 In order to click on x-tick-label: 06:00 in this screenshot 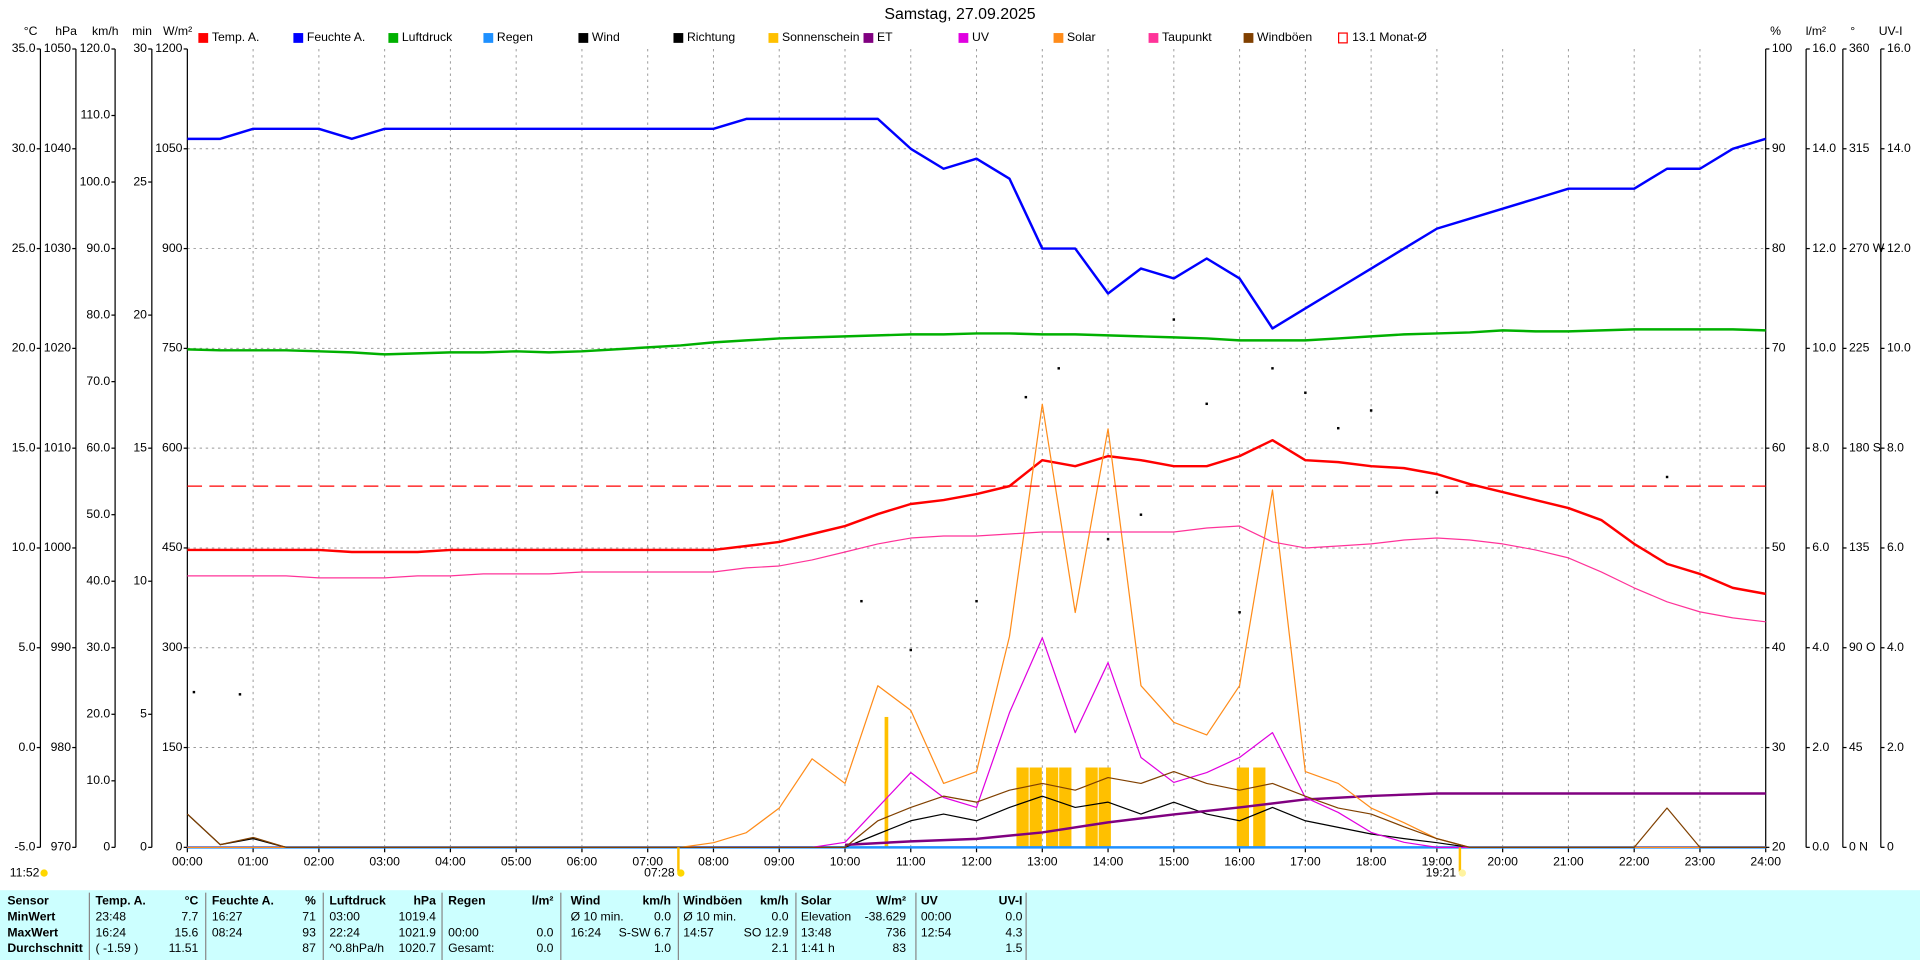, I will do `click(582, 861)`.